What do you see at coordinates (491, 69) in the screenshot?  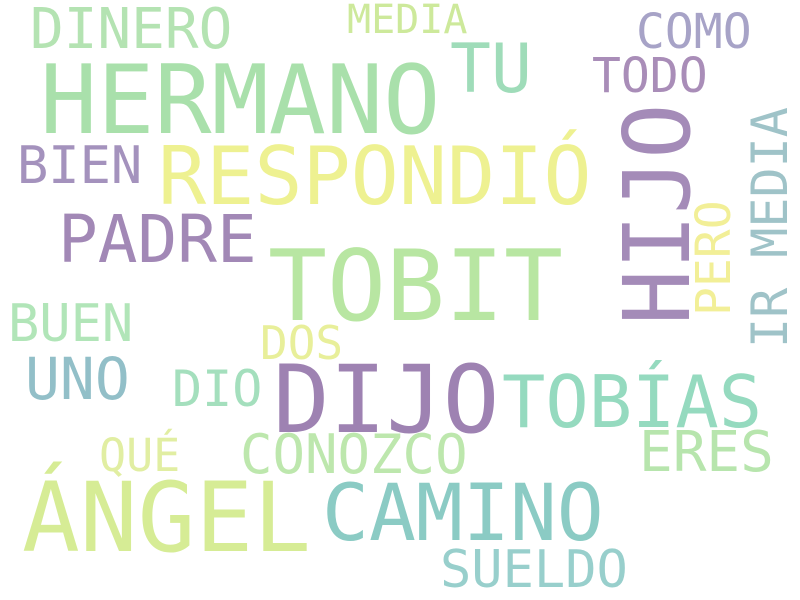 I see `word-tu: TU` at bounding box center [491, 69].